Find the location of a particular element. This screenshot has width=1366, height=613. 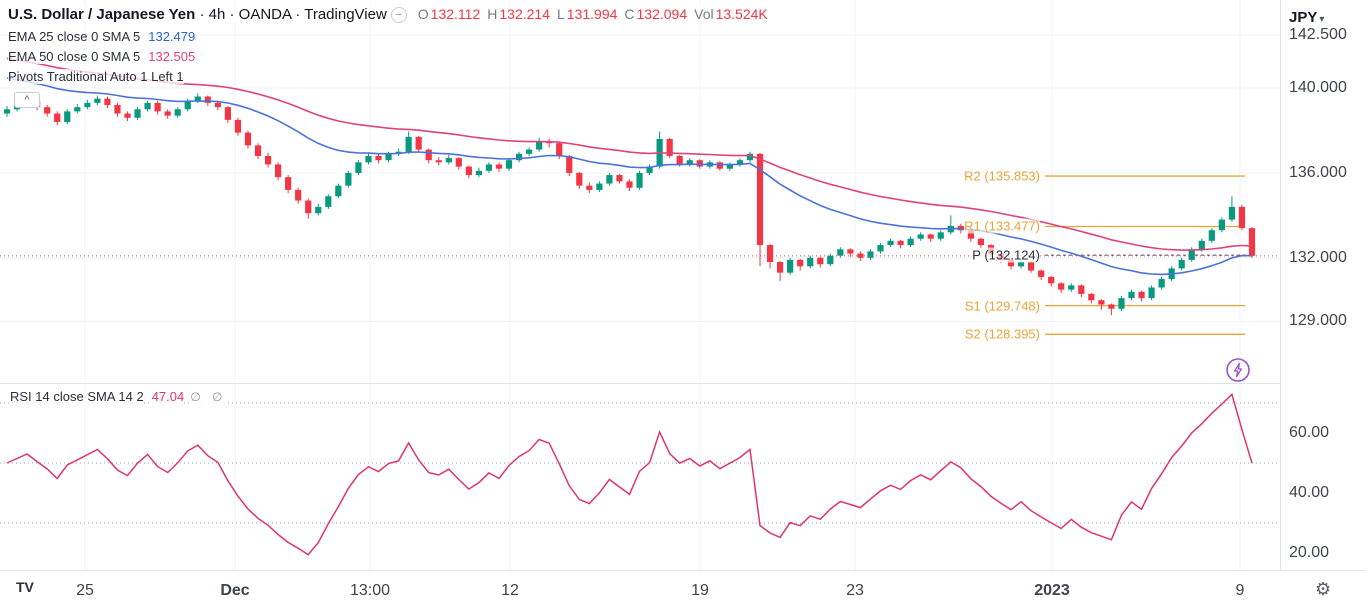

ema25-value: 132.479 is located at coordinates (172, 36).